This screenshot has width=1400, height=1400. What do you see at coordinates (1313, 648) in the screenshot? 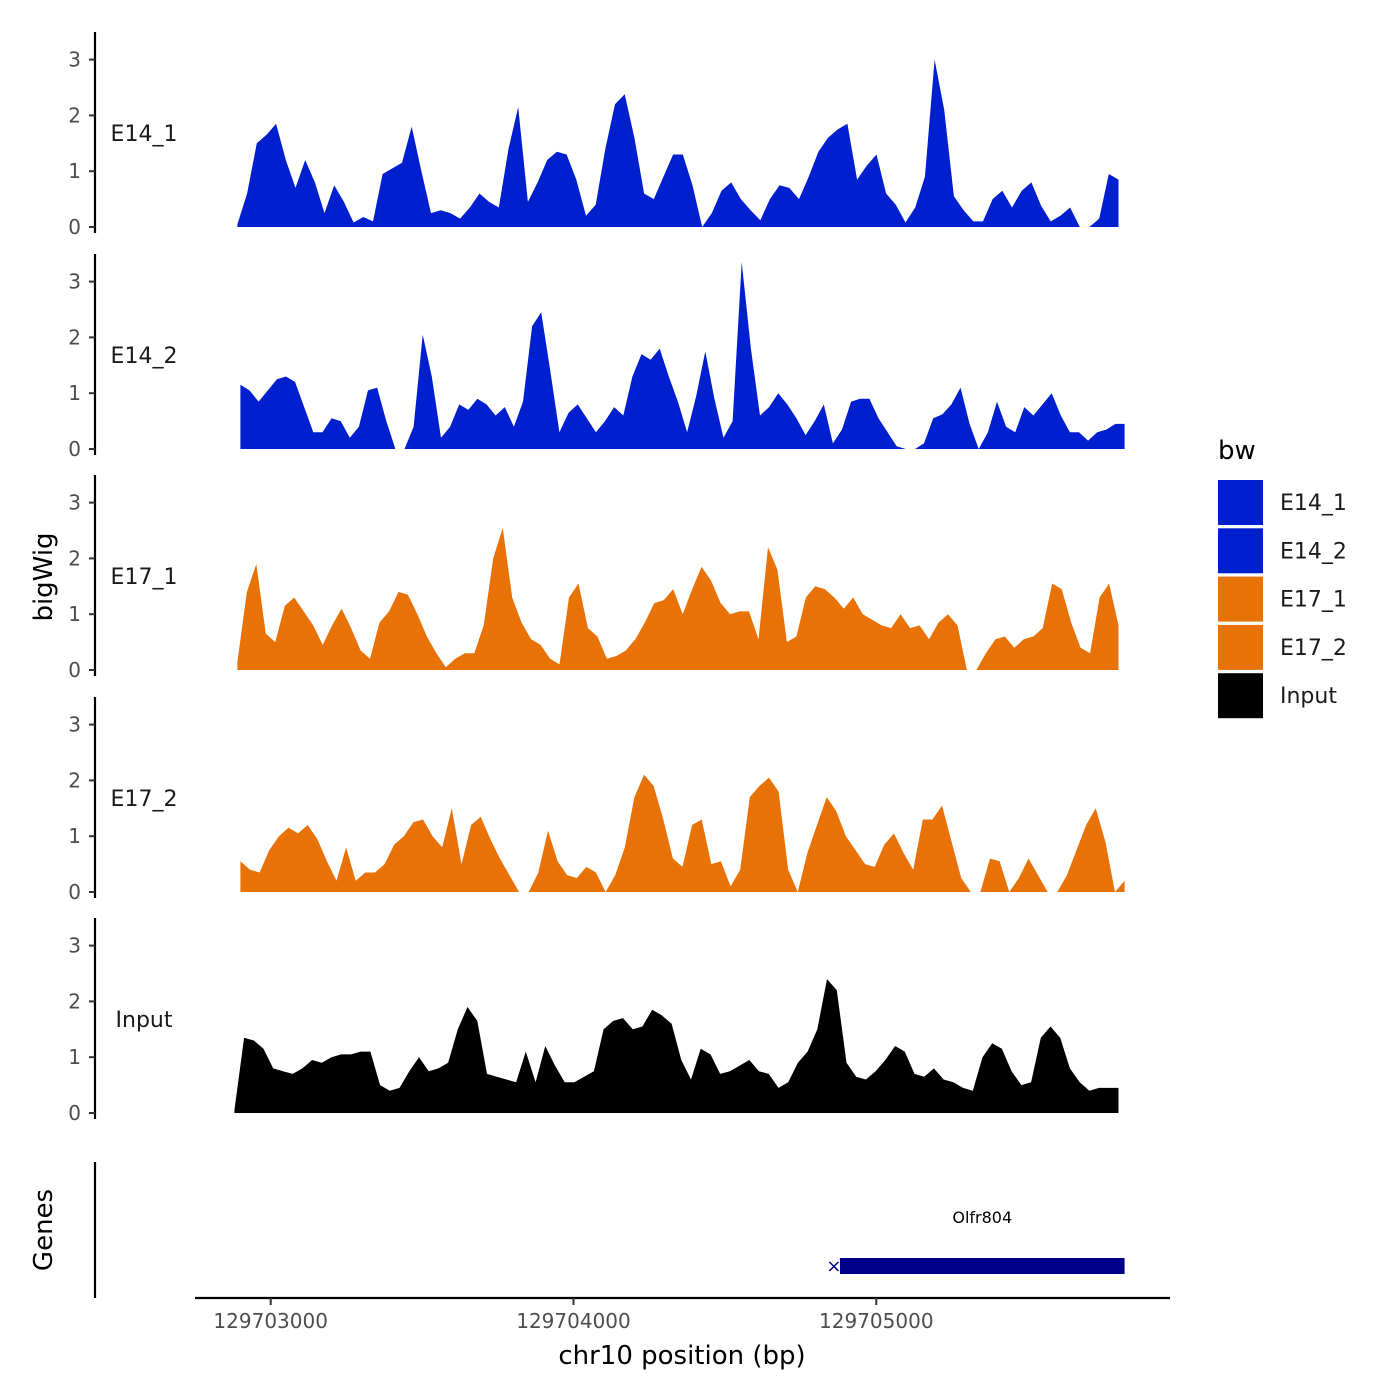
I see `legend-label: E17_2` at bounding box center [1313, 648].